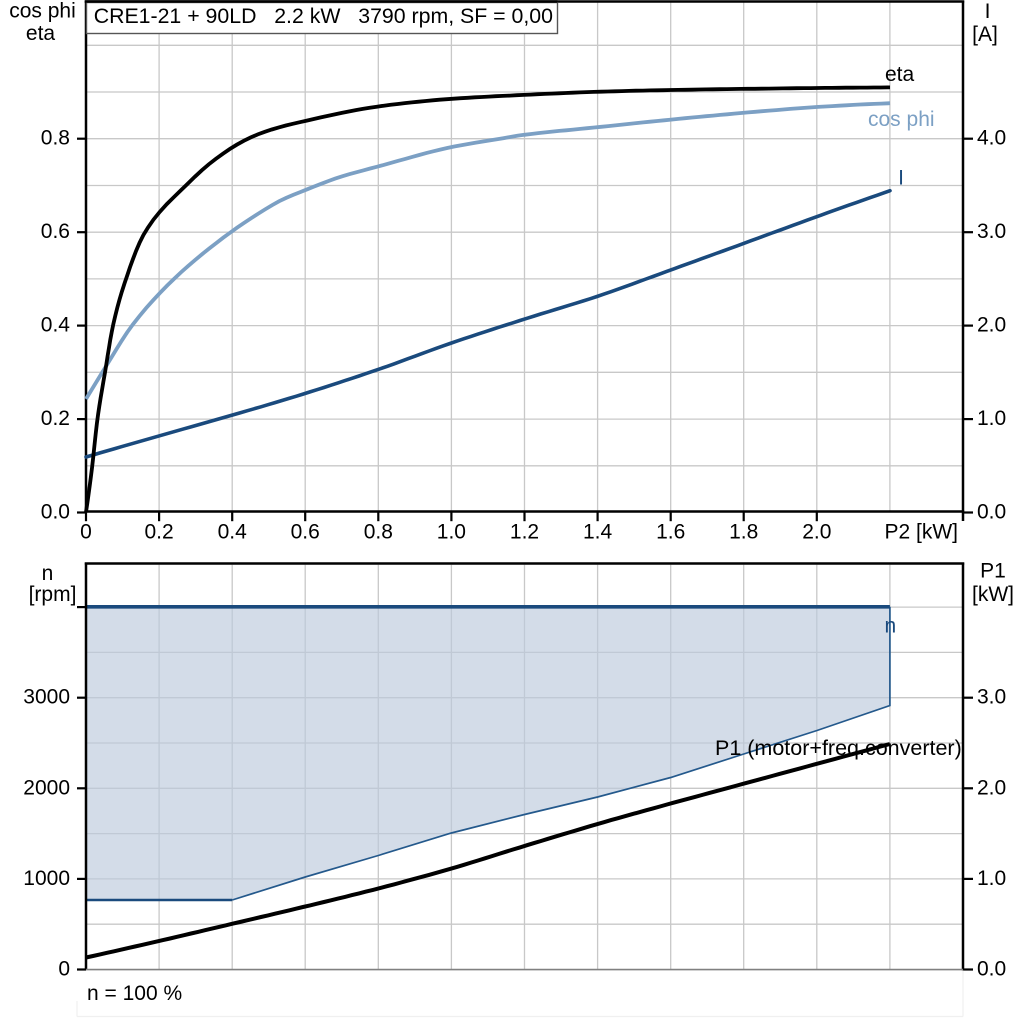  I want to click on svg-text: 1000, so click(46, 878).